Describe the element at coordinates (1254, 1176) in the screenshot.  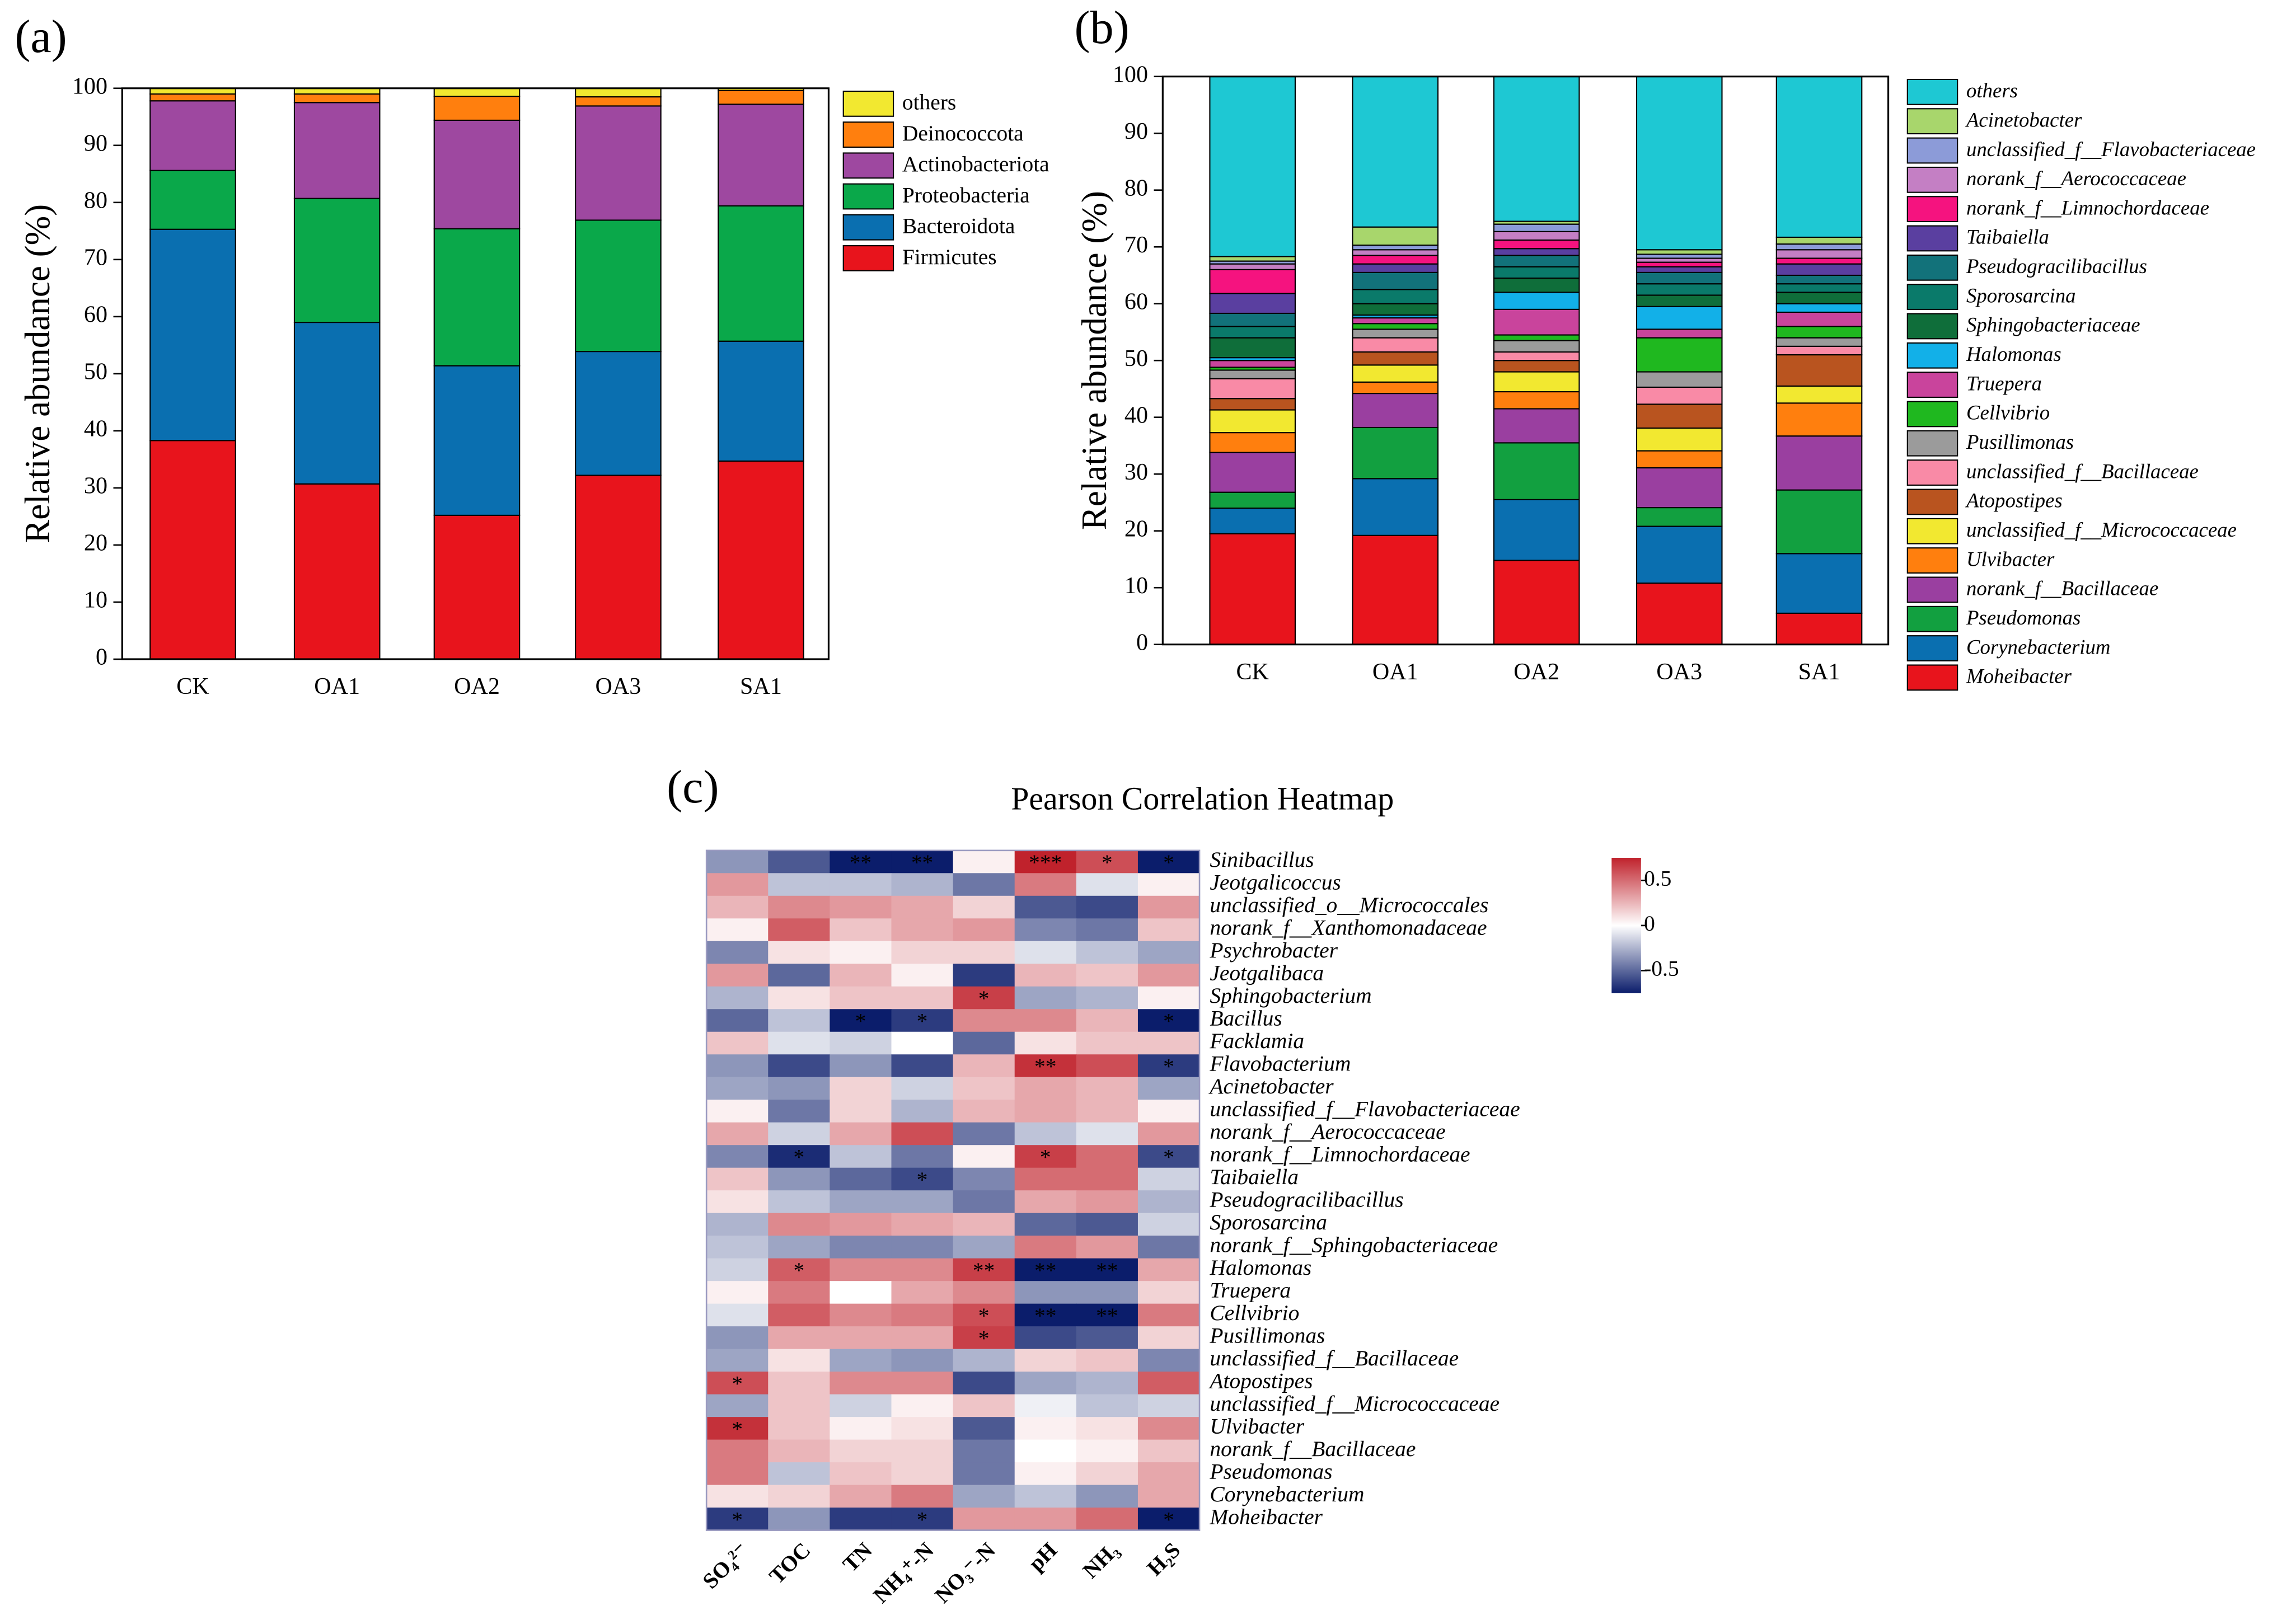
I see `row-label: Taibaiella` at that location.